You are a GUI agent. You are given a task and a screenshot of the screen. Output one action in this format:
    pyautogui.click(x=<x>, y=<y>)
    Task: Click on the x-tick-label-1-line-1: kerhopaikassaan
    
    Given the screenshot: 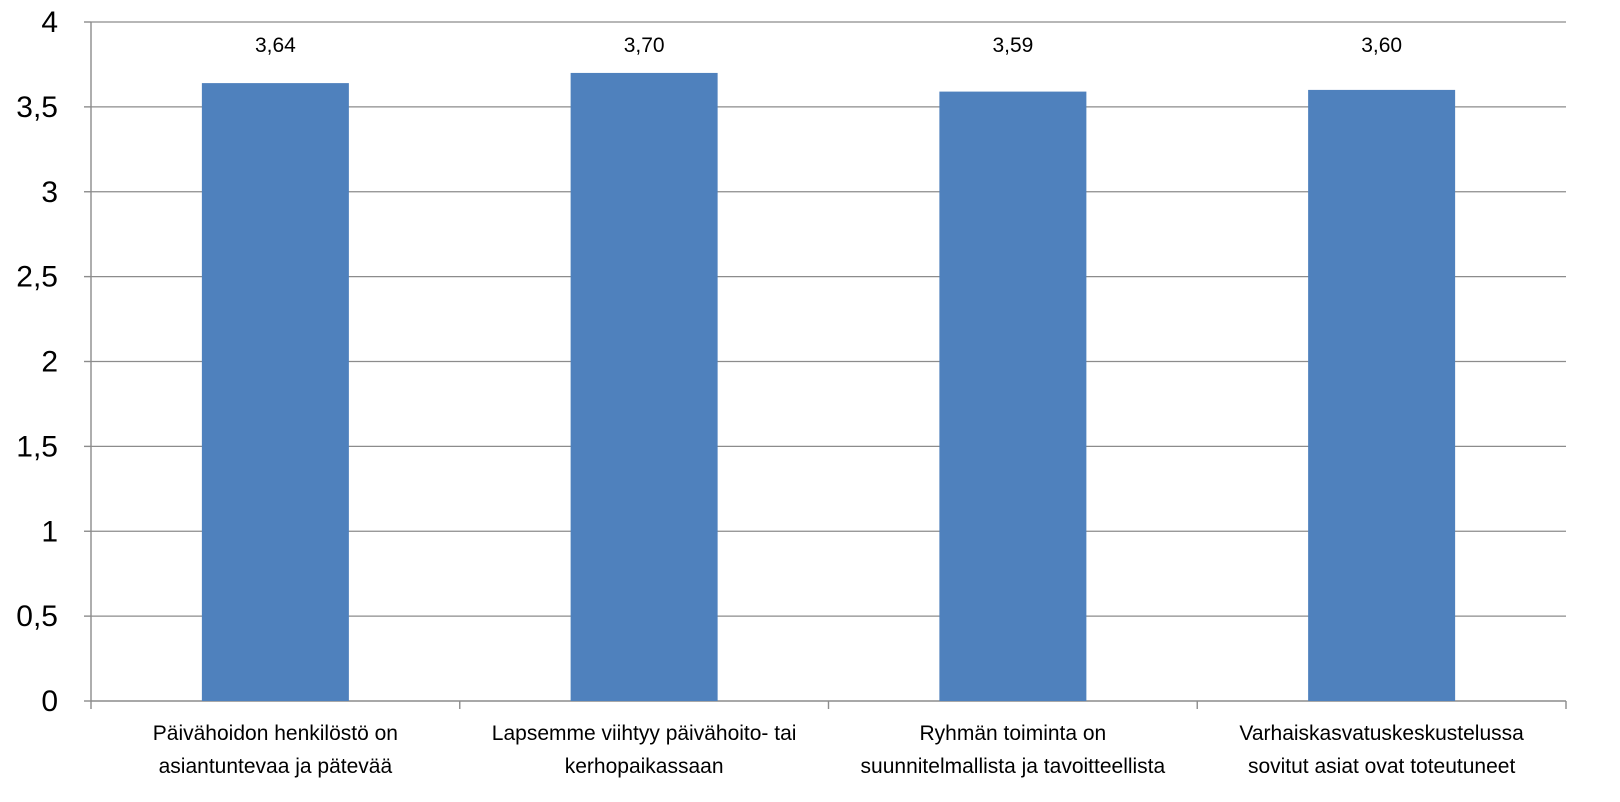 What is the action you would take?
    pyautogui.click(x=644, y=766)
    